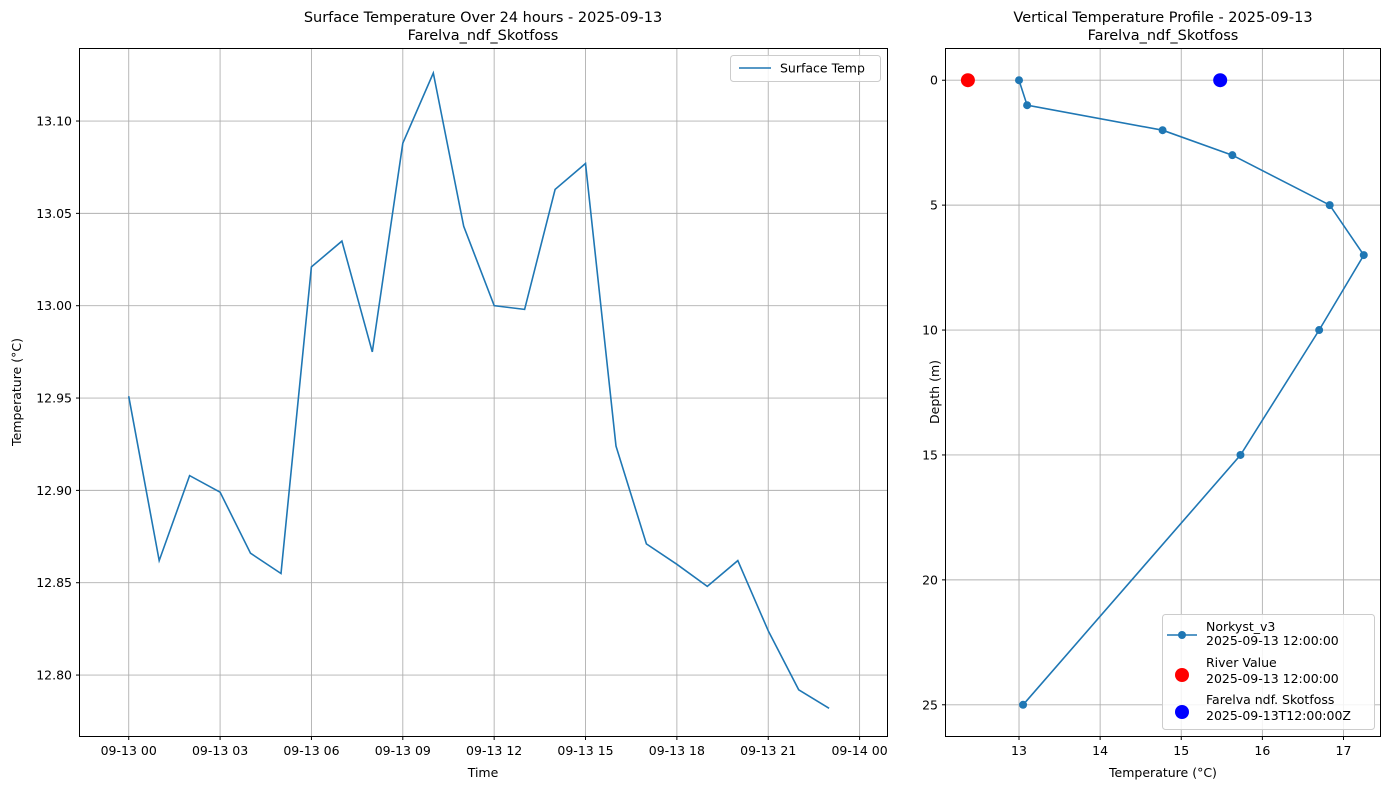 Image resolution: width=1390 pixels, height=790 pixels. I want to click on left-chart-title-line2: Farelva_ndf_Skotfoss, so click(483, 36).